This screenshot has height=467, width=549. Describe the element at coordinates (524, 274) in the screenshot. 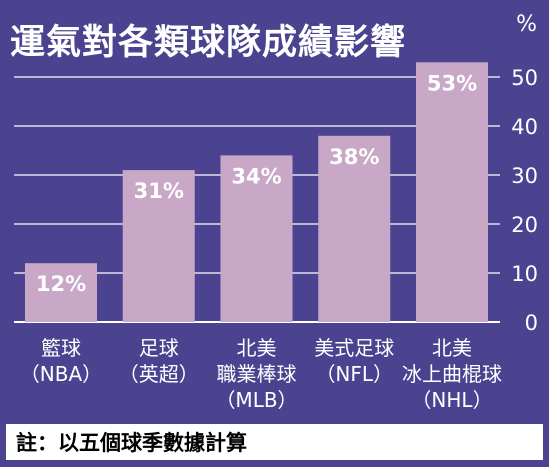

I see `y-tick-label: 10` at that location.